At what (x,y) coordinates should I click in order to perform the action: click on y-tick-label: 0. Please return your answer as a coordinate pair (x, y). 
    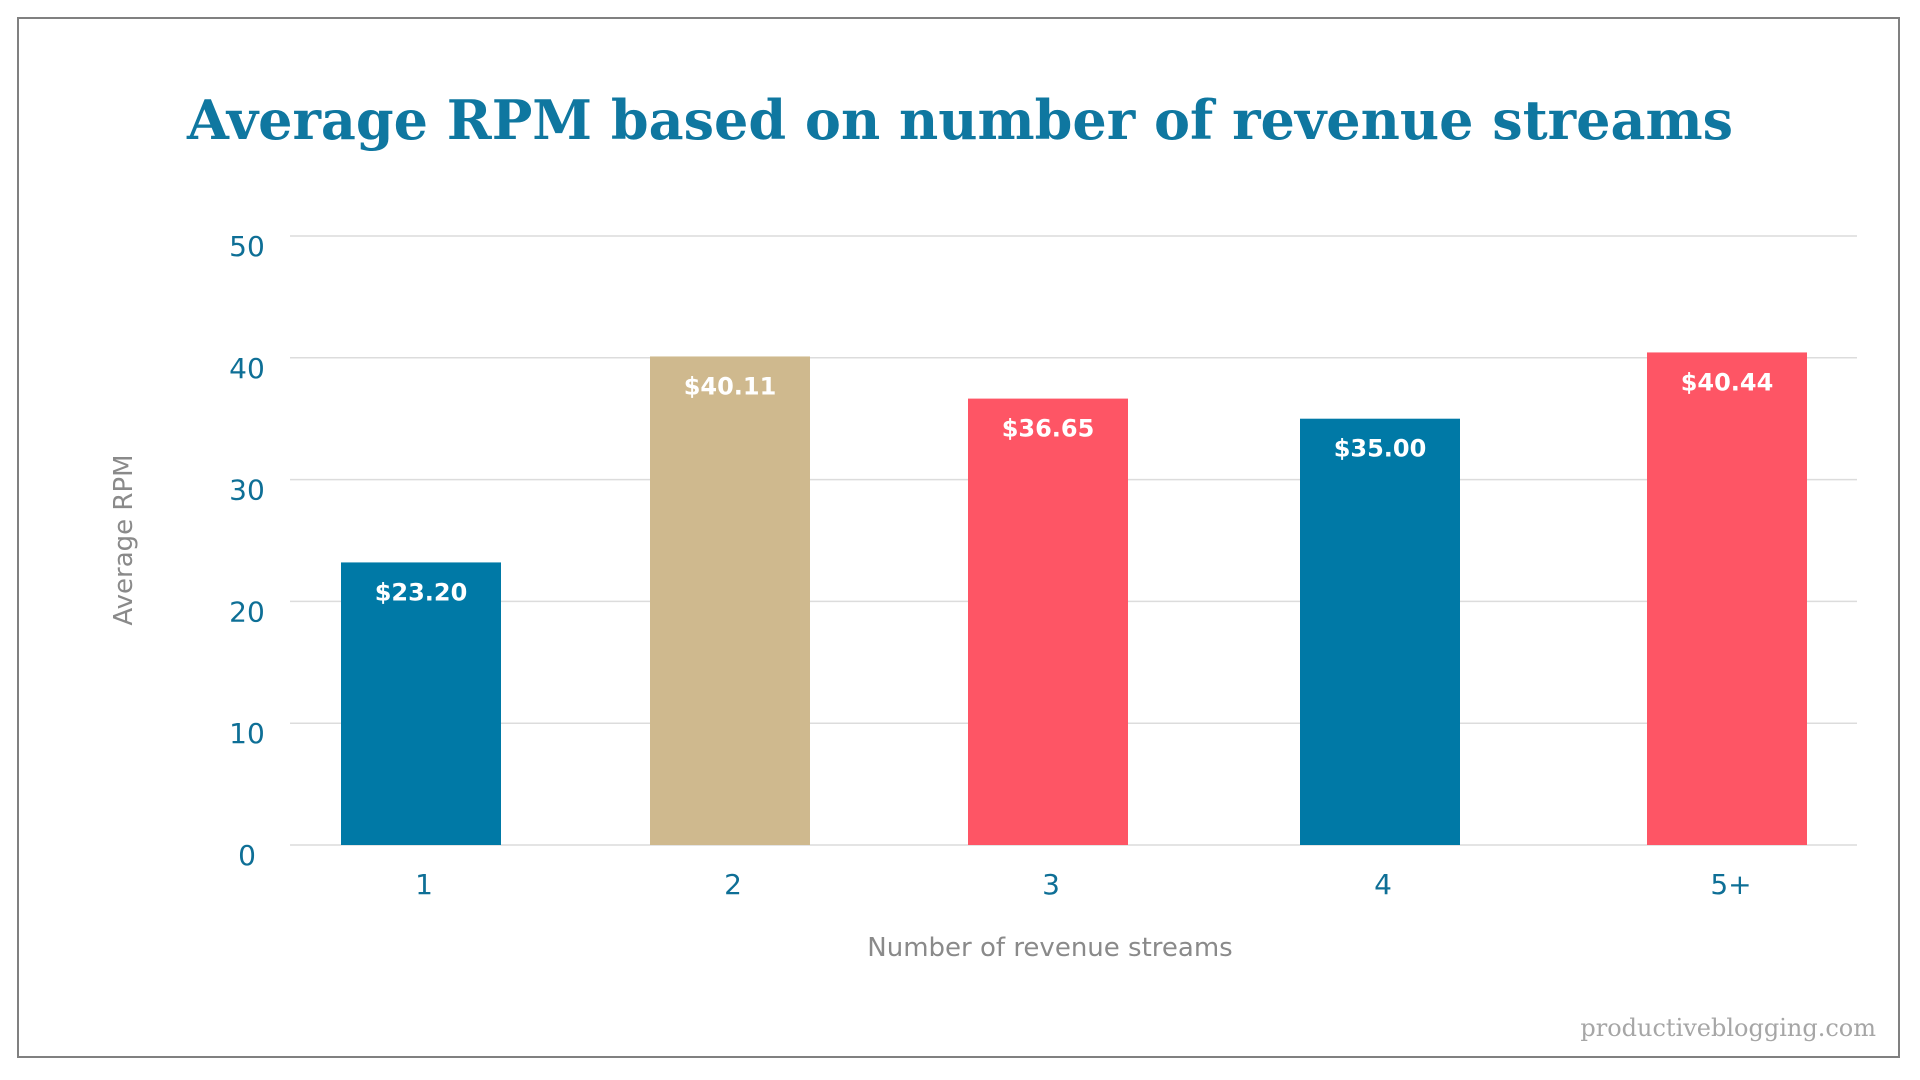
    Looking at the image, I should click on (247, 855).